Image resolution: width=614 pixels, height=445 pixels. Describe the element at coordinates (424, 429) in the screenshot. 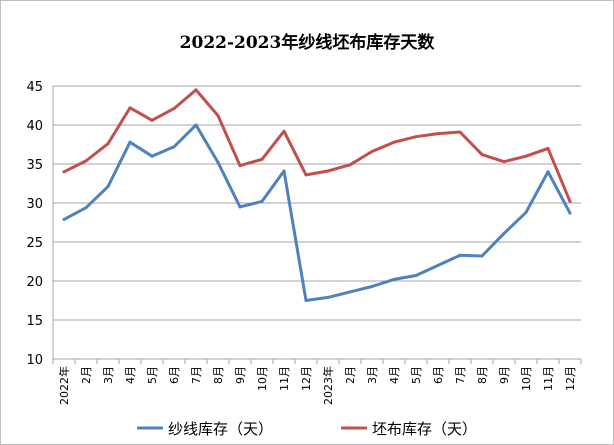

I see `legend-label-1: 坯布库存（天）` at that location.